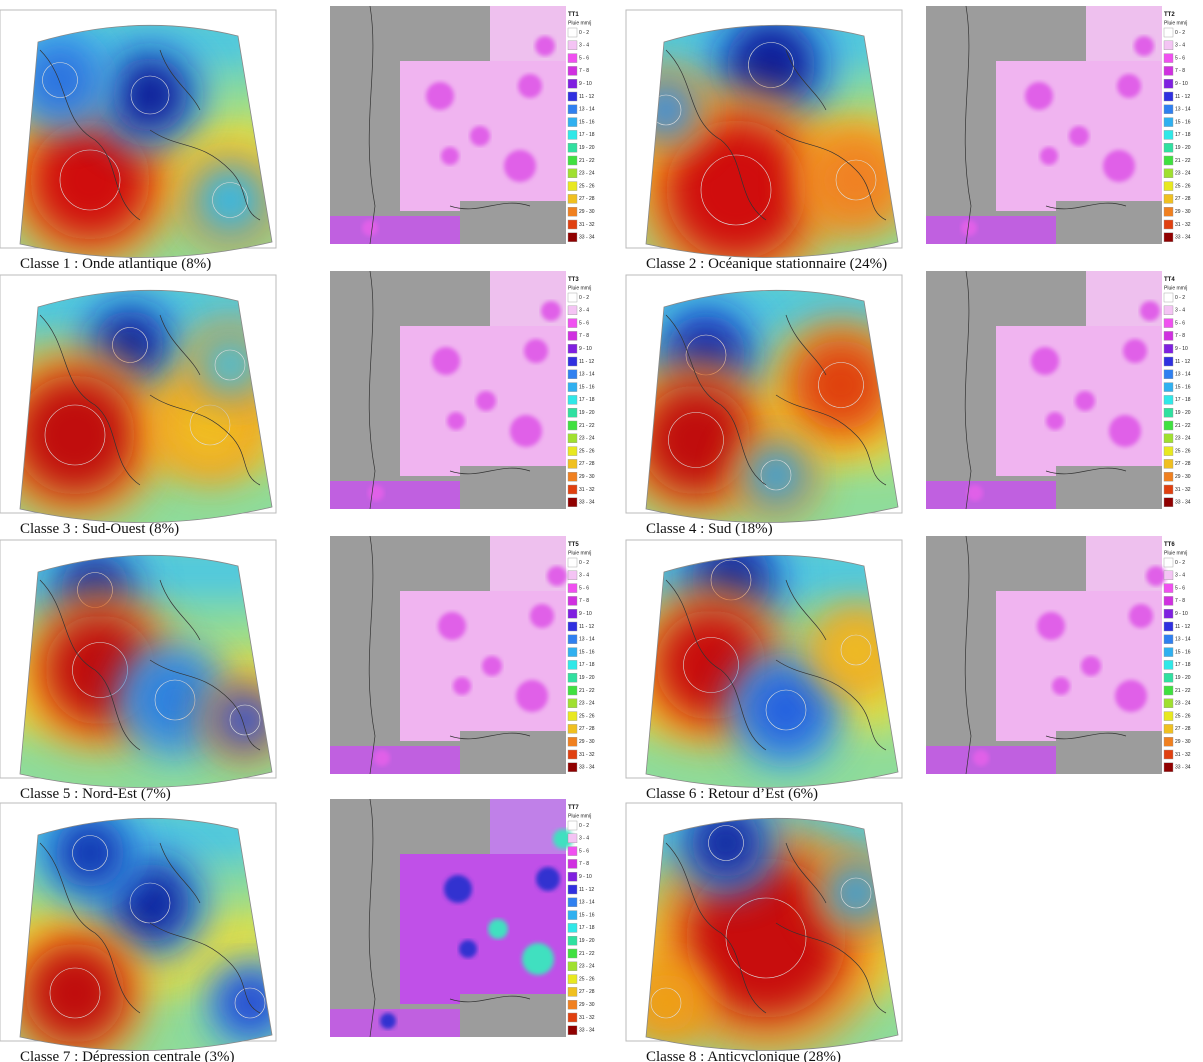 This screenshot has width=1203, height=1062. I want to click on legend-label: 23 - 24, so click(1183, 174).